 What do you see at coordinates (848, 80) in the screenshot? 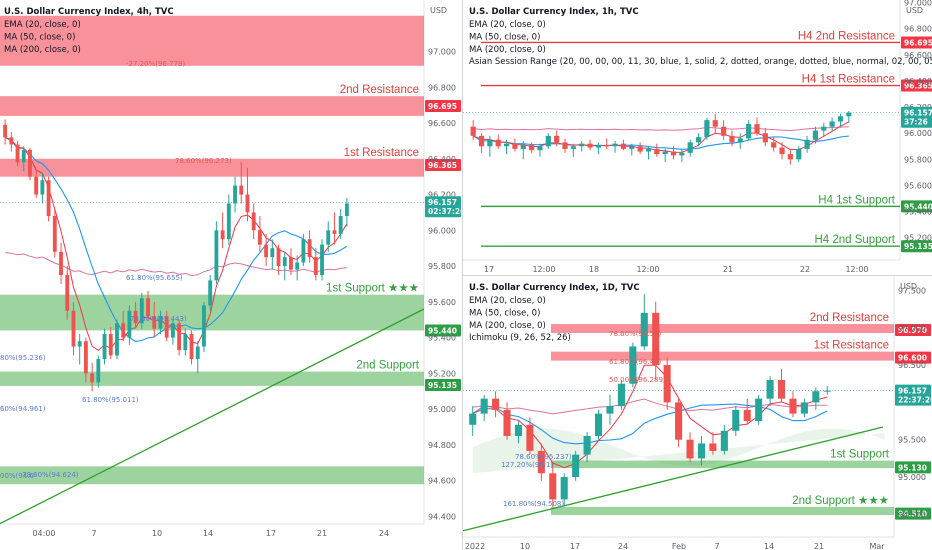
I see `level-label: H4 1st Resistance` at bounding box center [848, 80].